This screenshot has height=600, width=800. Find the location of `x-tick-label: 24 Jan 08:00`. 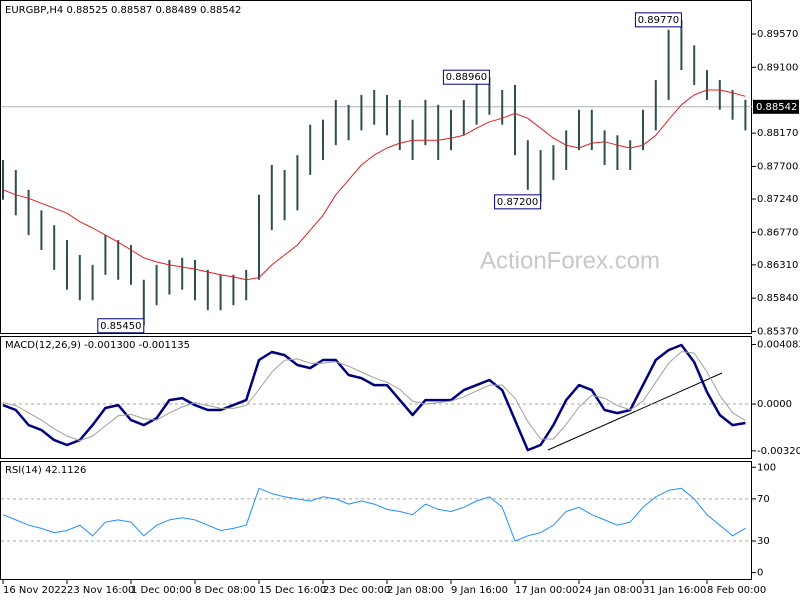

x-tick-label: 24 Jan 08:00 is located at coordinates (610, 590).